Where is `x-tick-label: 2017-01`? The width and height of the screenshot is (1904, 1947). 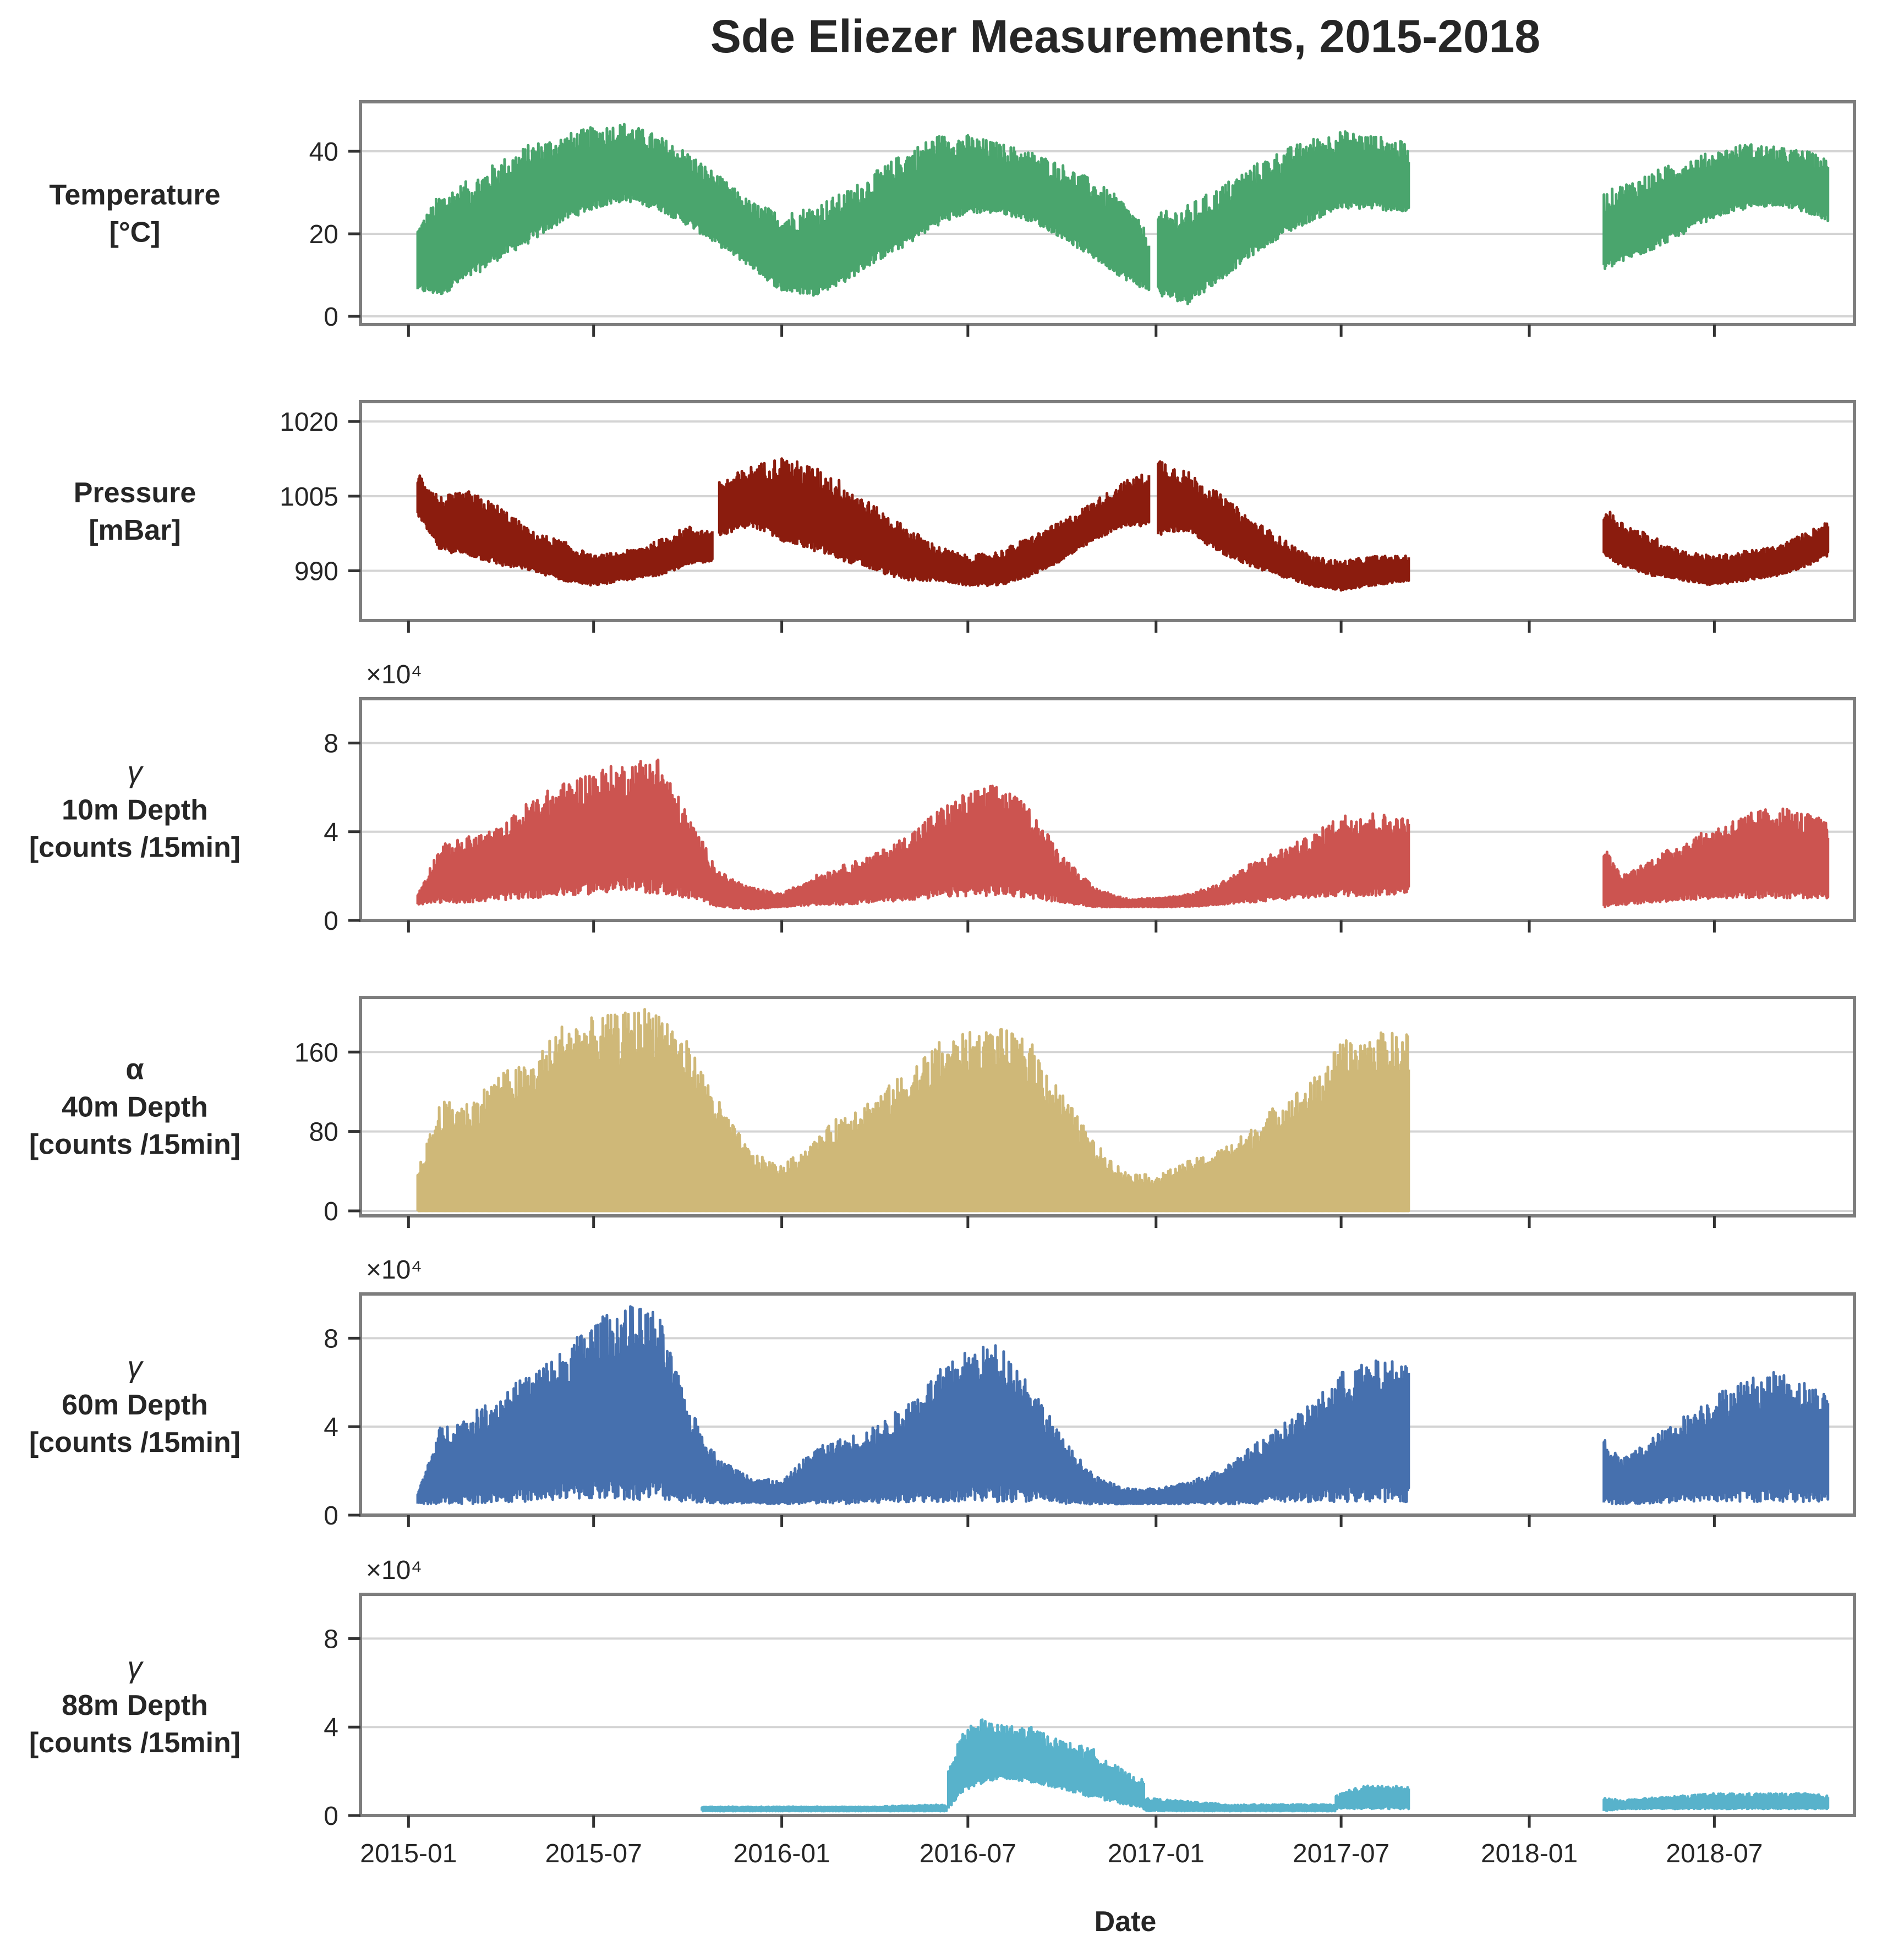 x-tick-label: 2017-01 is located at coordinates (1156, 1853).